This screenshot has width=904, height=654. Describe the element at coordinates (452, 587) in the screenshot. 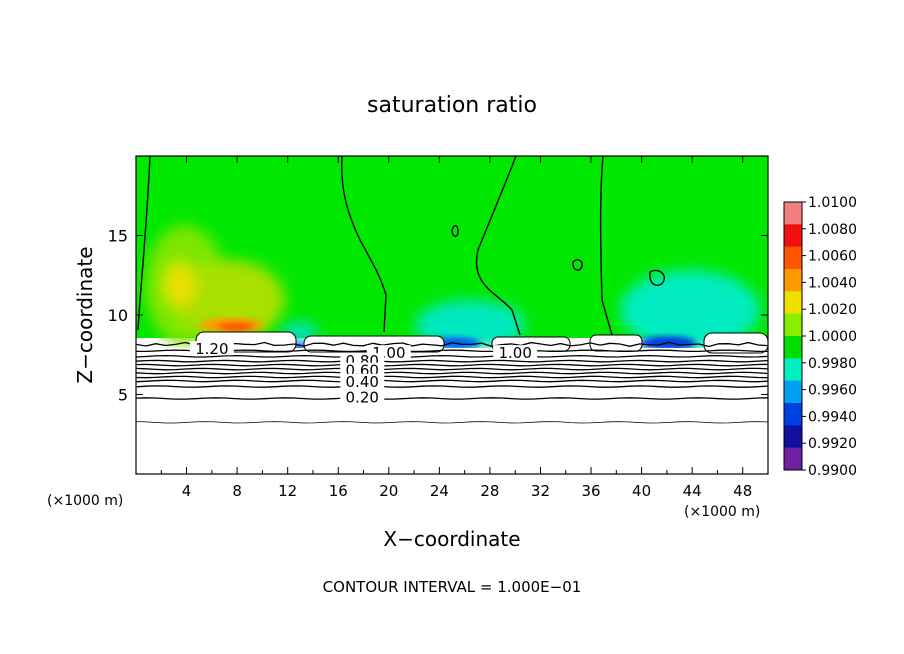

I see `contour-interval-note: CONTOUR INTERVAL = 1.000E−01` at that location.